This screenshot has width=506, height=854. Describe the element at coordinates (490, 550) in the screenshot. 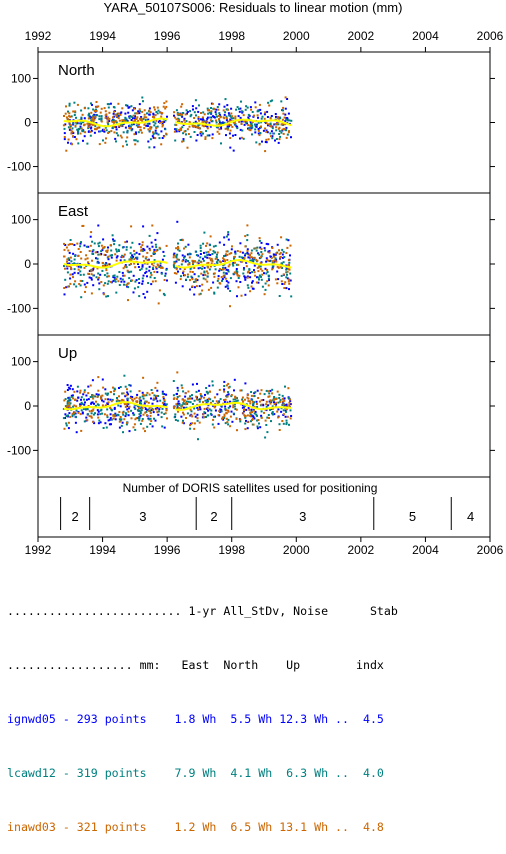

I see `x-tick-label-bottom-2006: 2006` at that location.